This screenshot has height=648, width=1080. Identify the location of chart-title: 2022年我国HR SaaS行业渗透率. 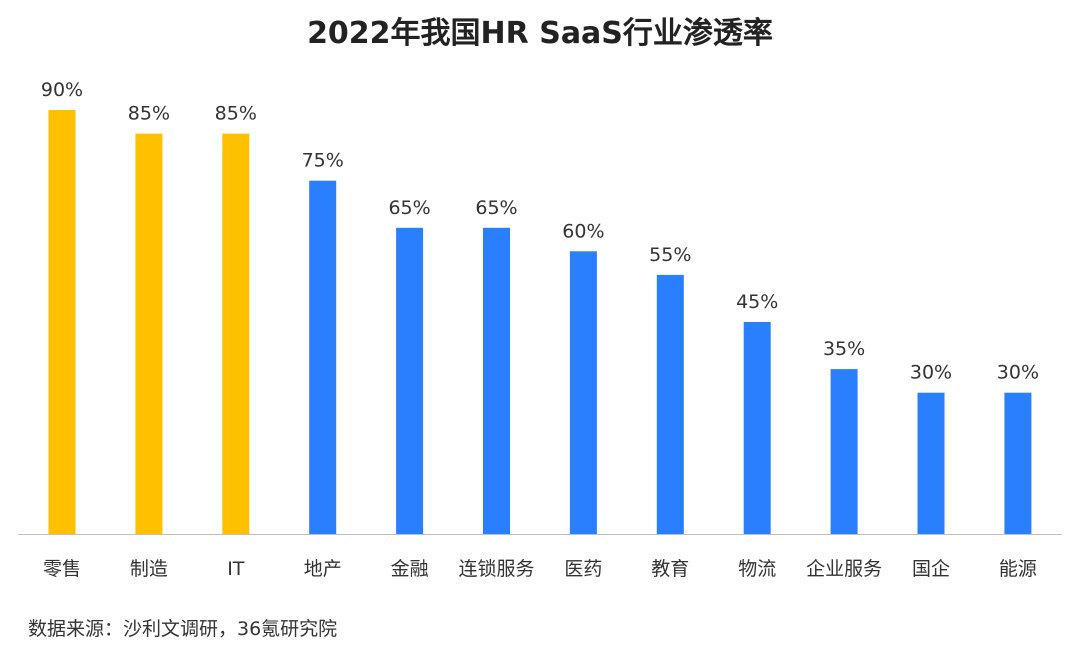
(540, 33).